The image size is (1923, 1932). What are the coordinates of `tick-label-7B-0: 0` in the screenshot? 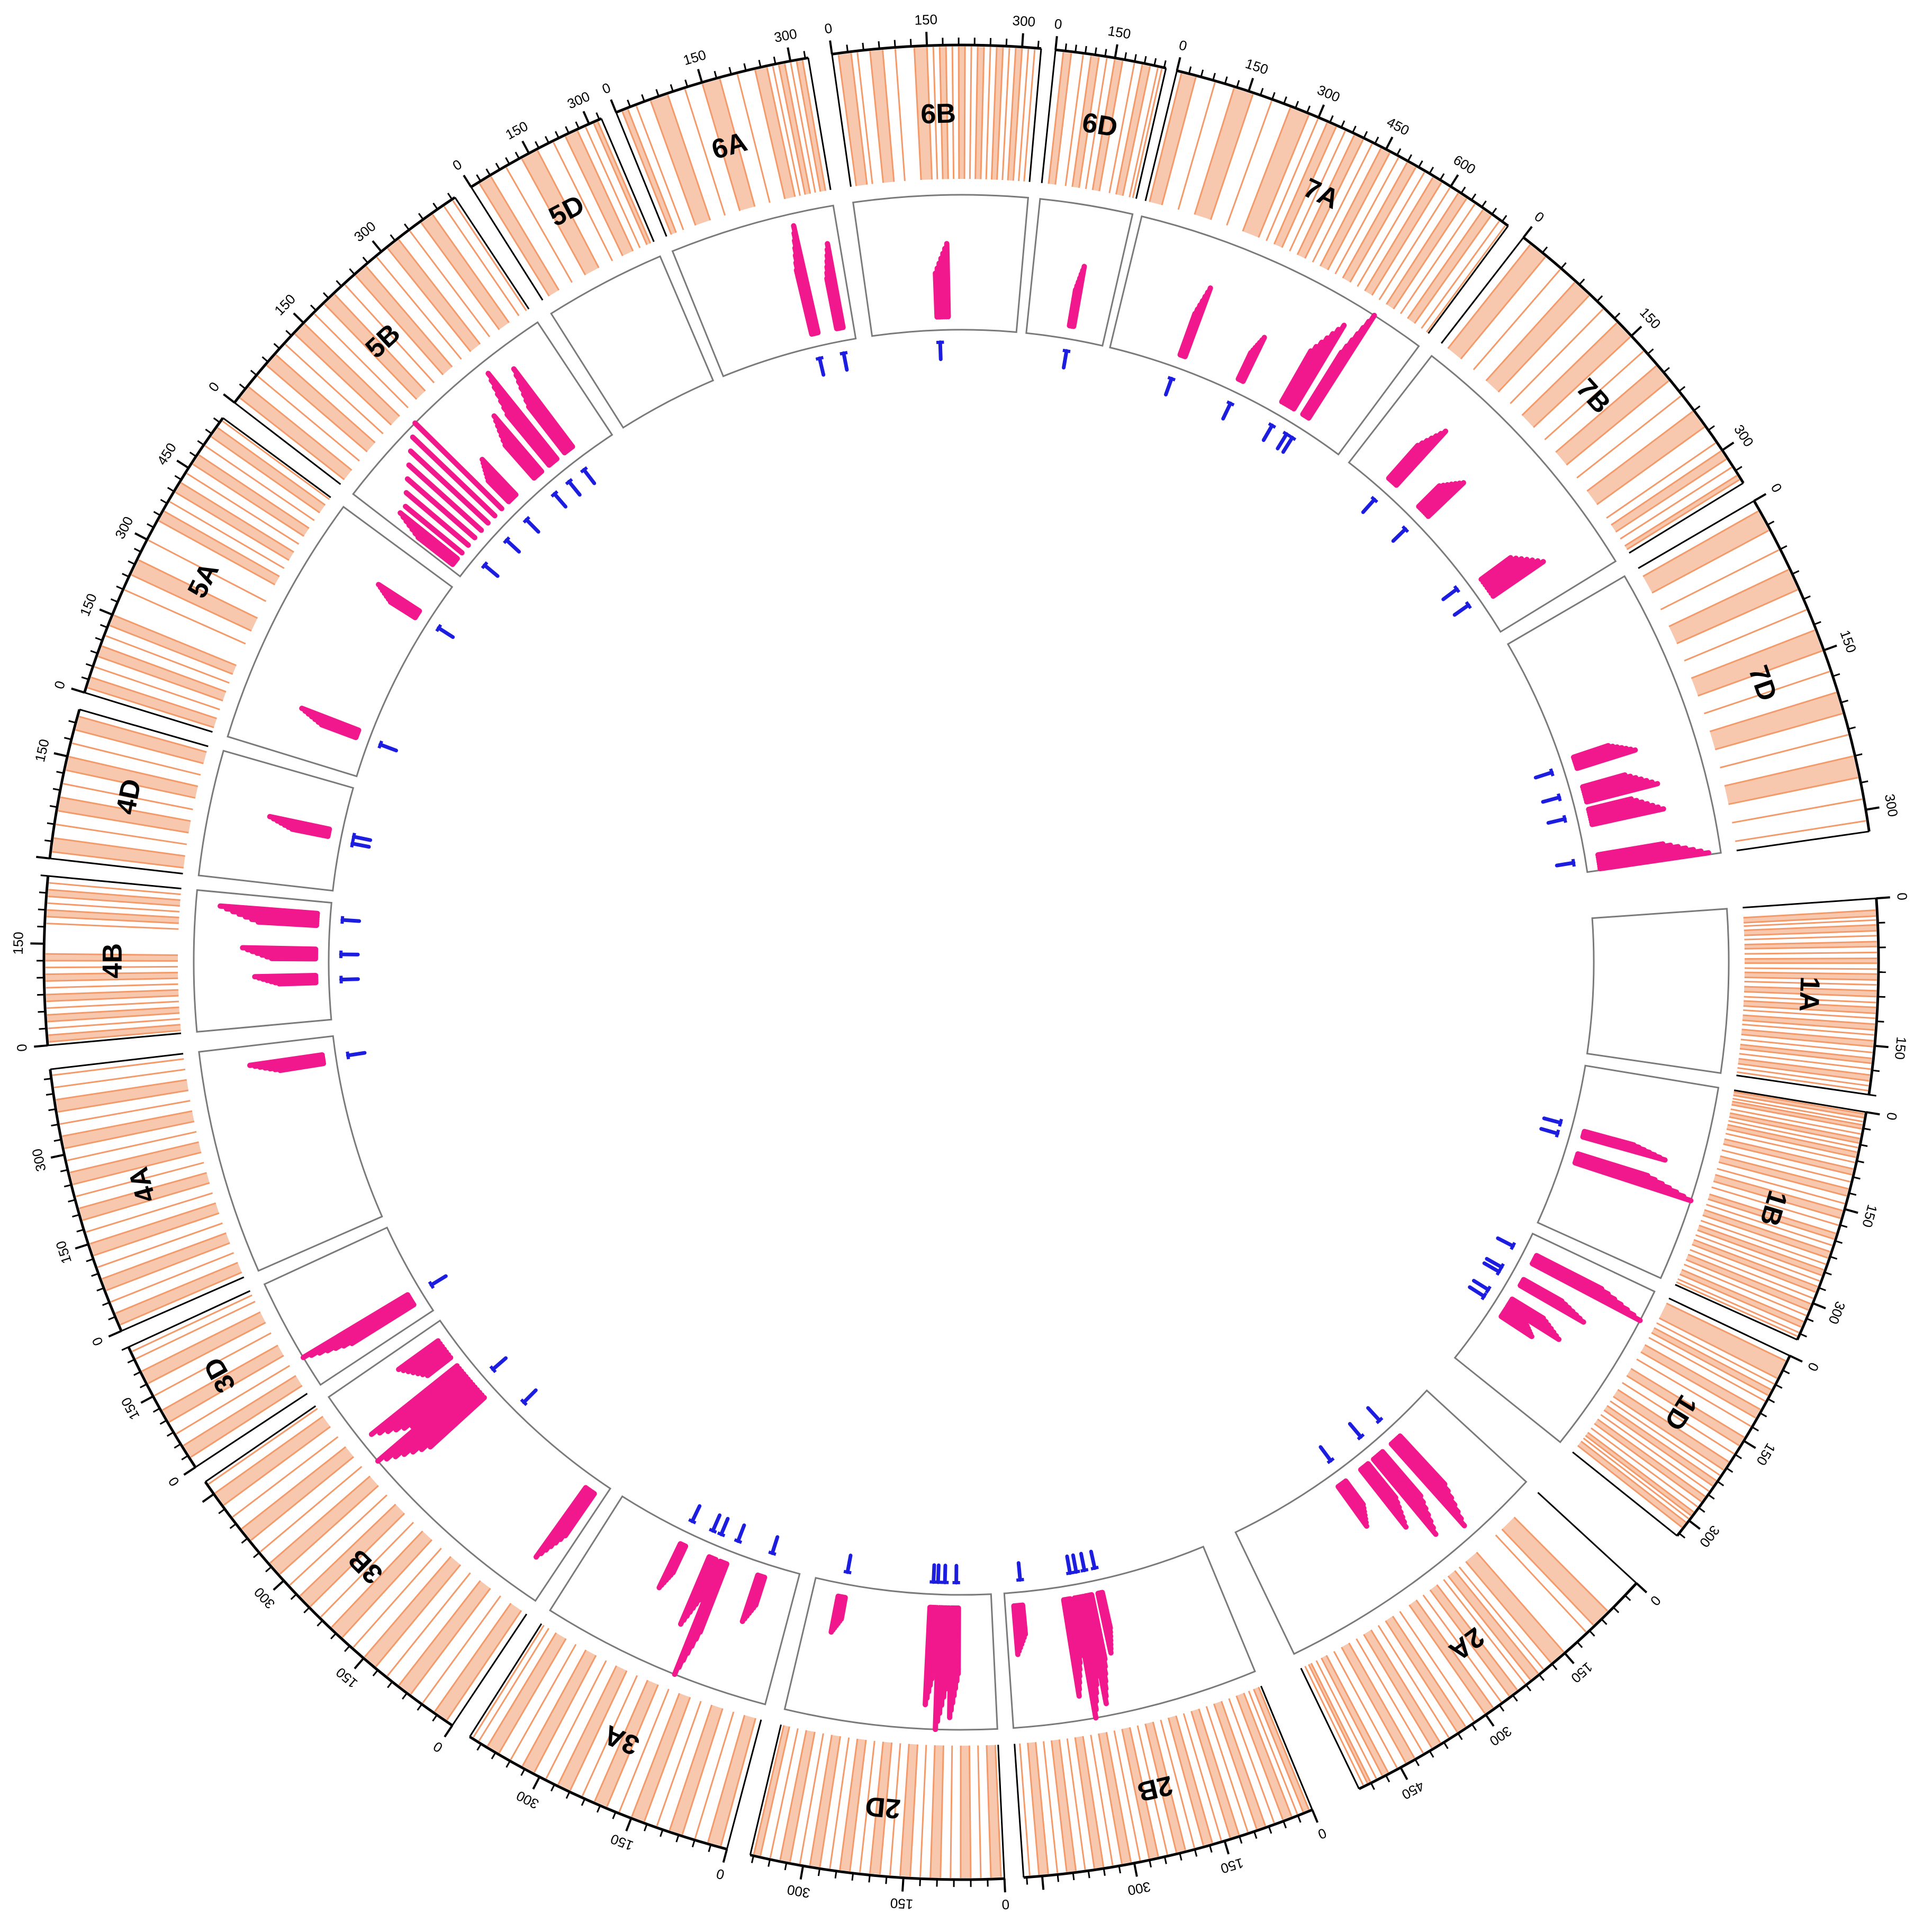 It's located at (1539, 217).